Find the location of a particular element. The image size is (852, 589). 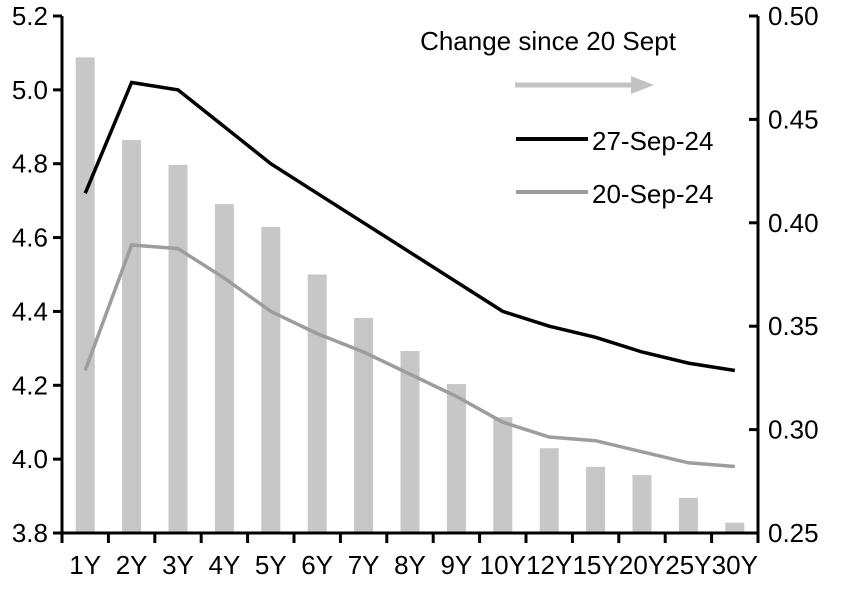

bar-8Y is located at coordinates (410, 442).